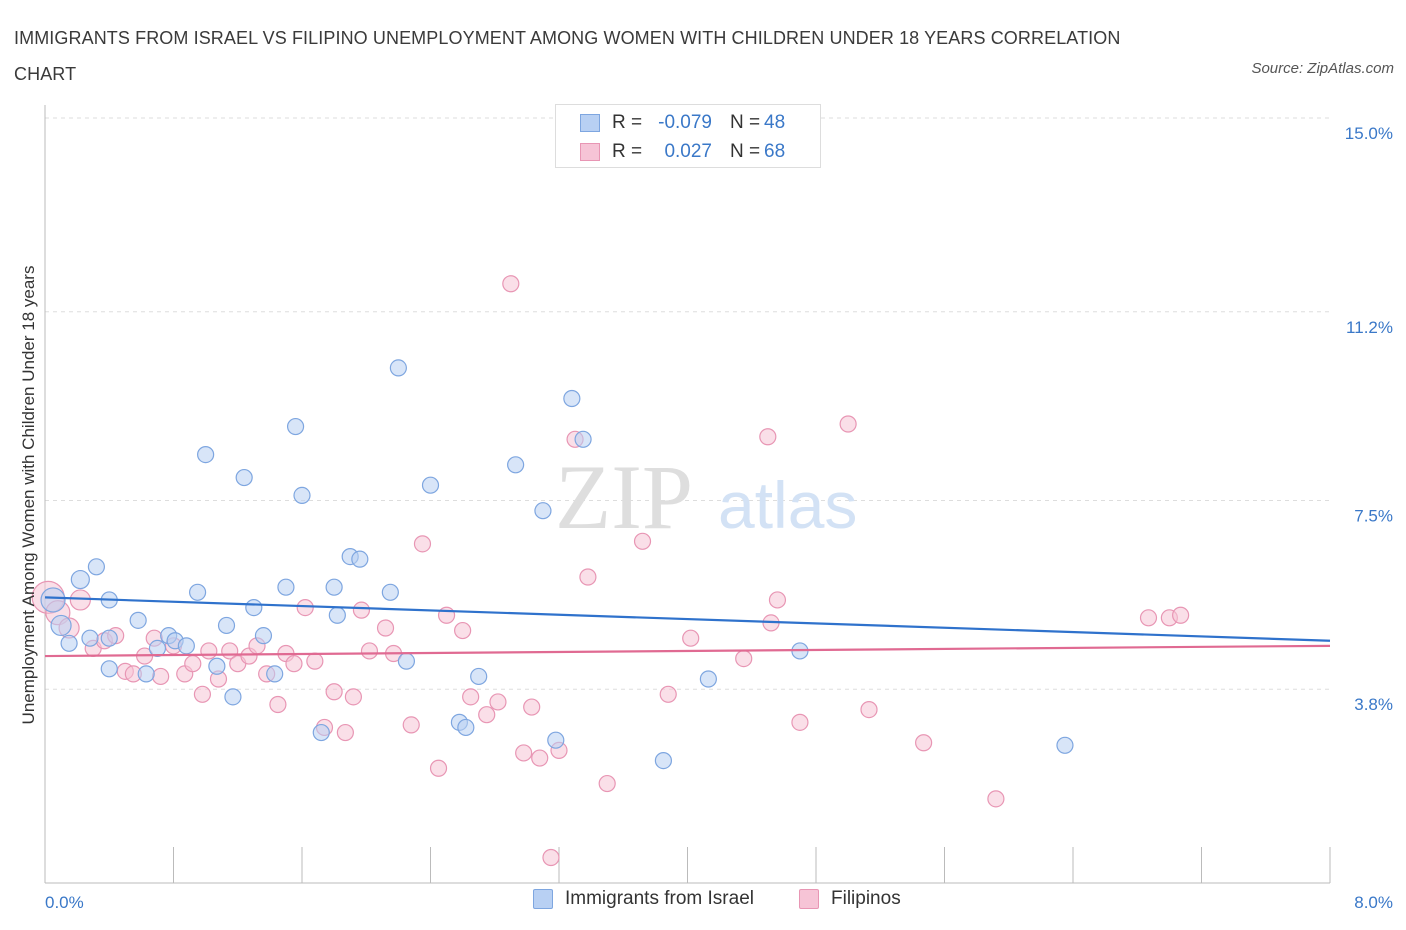  Describe the element at coordinates (706, 497) in the screenshot. I see `watermark: ZIP atlas` at that location.